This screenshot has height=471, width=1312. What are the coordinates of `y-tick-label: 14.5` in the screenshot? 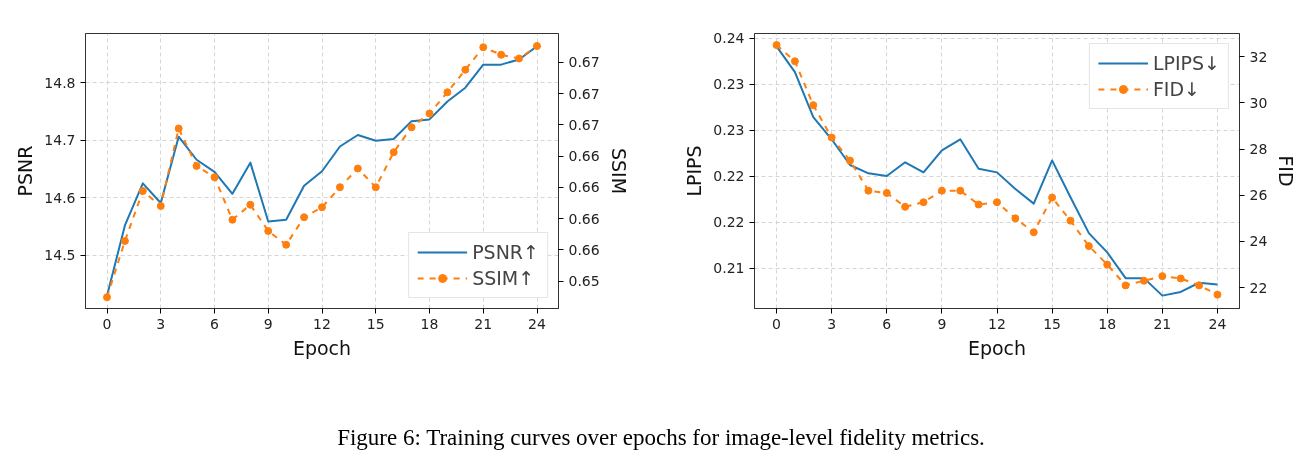 It's located at (60, 255).